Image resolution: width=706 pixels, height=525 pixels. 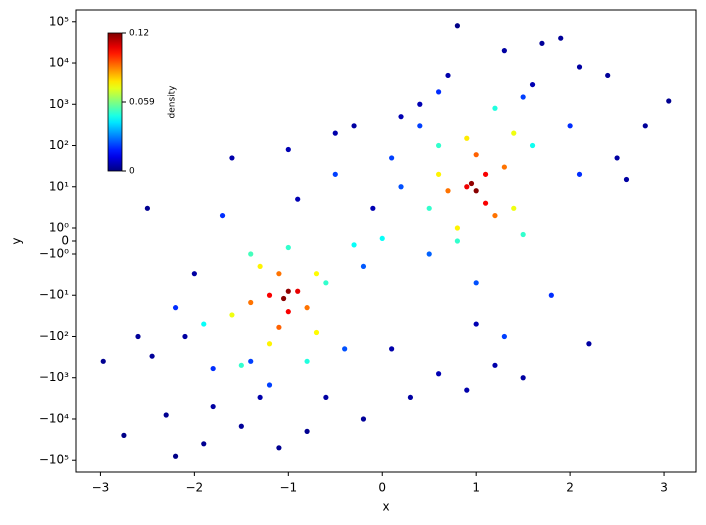 What do you see at coordinates (382, 488) in the screenshot?
I see `x-tick-label: 0` at bounding box center [382, 488].